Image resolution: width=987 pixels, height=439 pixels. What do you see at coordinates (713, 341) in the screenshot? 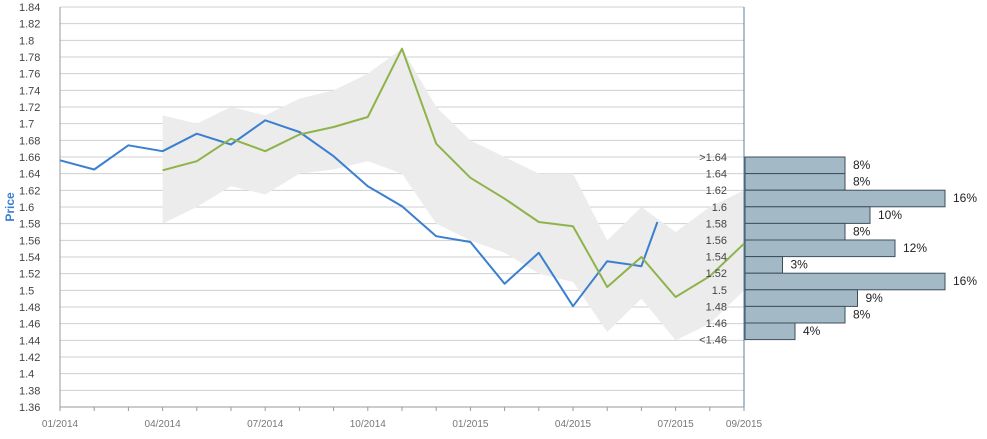
I see `hist-category-label: <1.46` at bounding box center [713, 341].